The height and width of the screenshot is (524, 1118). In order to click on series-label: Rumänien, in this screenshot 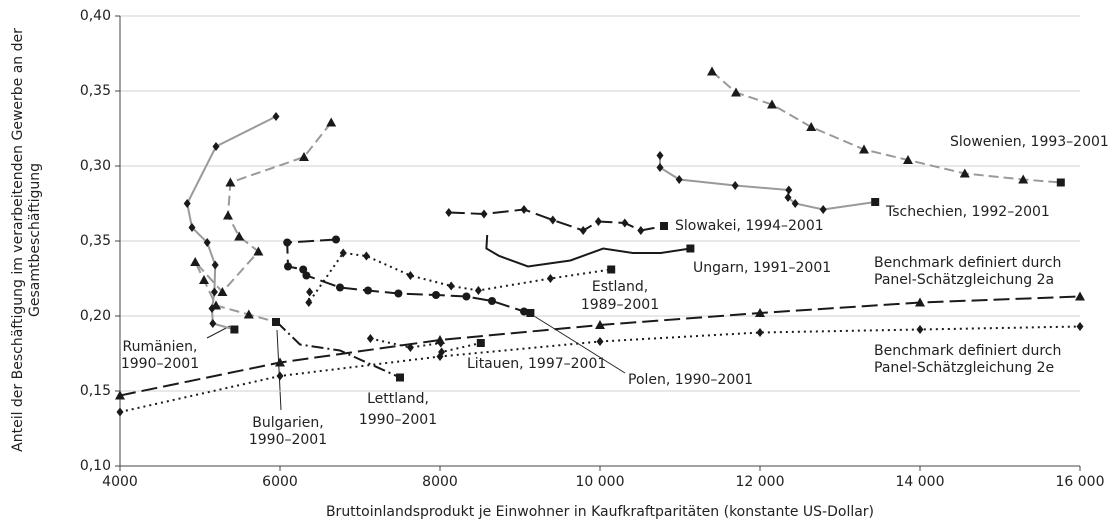, I will do `click(160, 347)`.